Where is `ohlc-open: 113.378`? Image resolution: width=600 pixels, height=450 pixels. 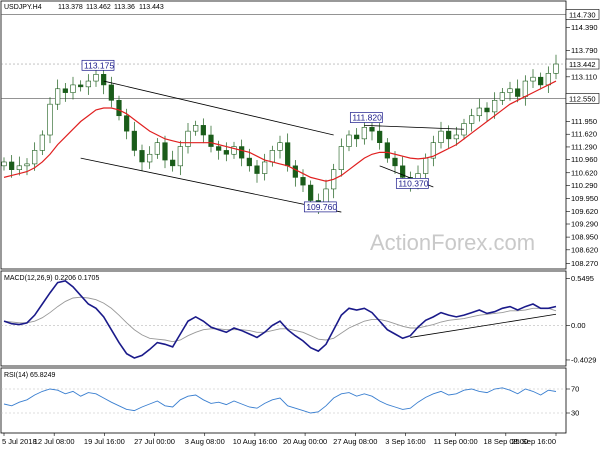
ohlc-open: 113.378 is located at coordinates (70, 7).